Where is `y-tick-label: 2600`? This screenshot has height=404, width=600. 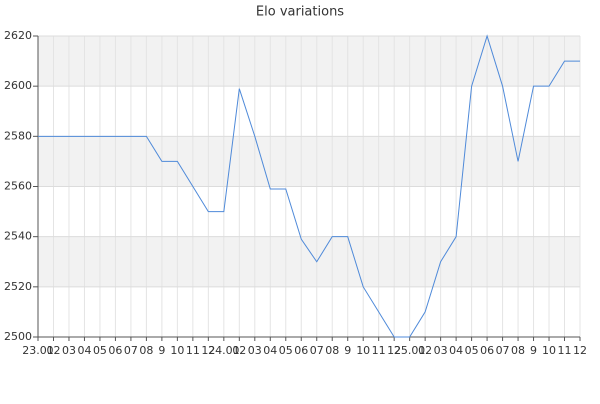 y-tick-label: 2600 is located at coordinates (18, 85).